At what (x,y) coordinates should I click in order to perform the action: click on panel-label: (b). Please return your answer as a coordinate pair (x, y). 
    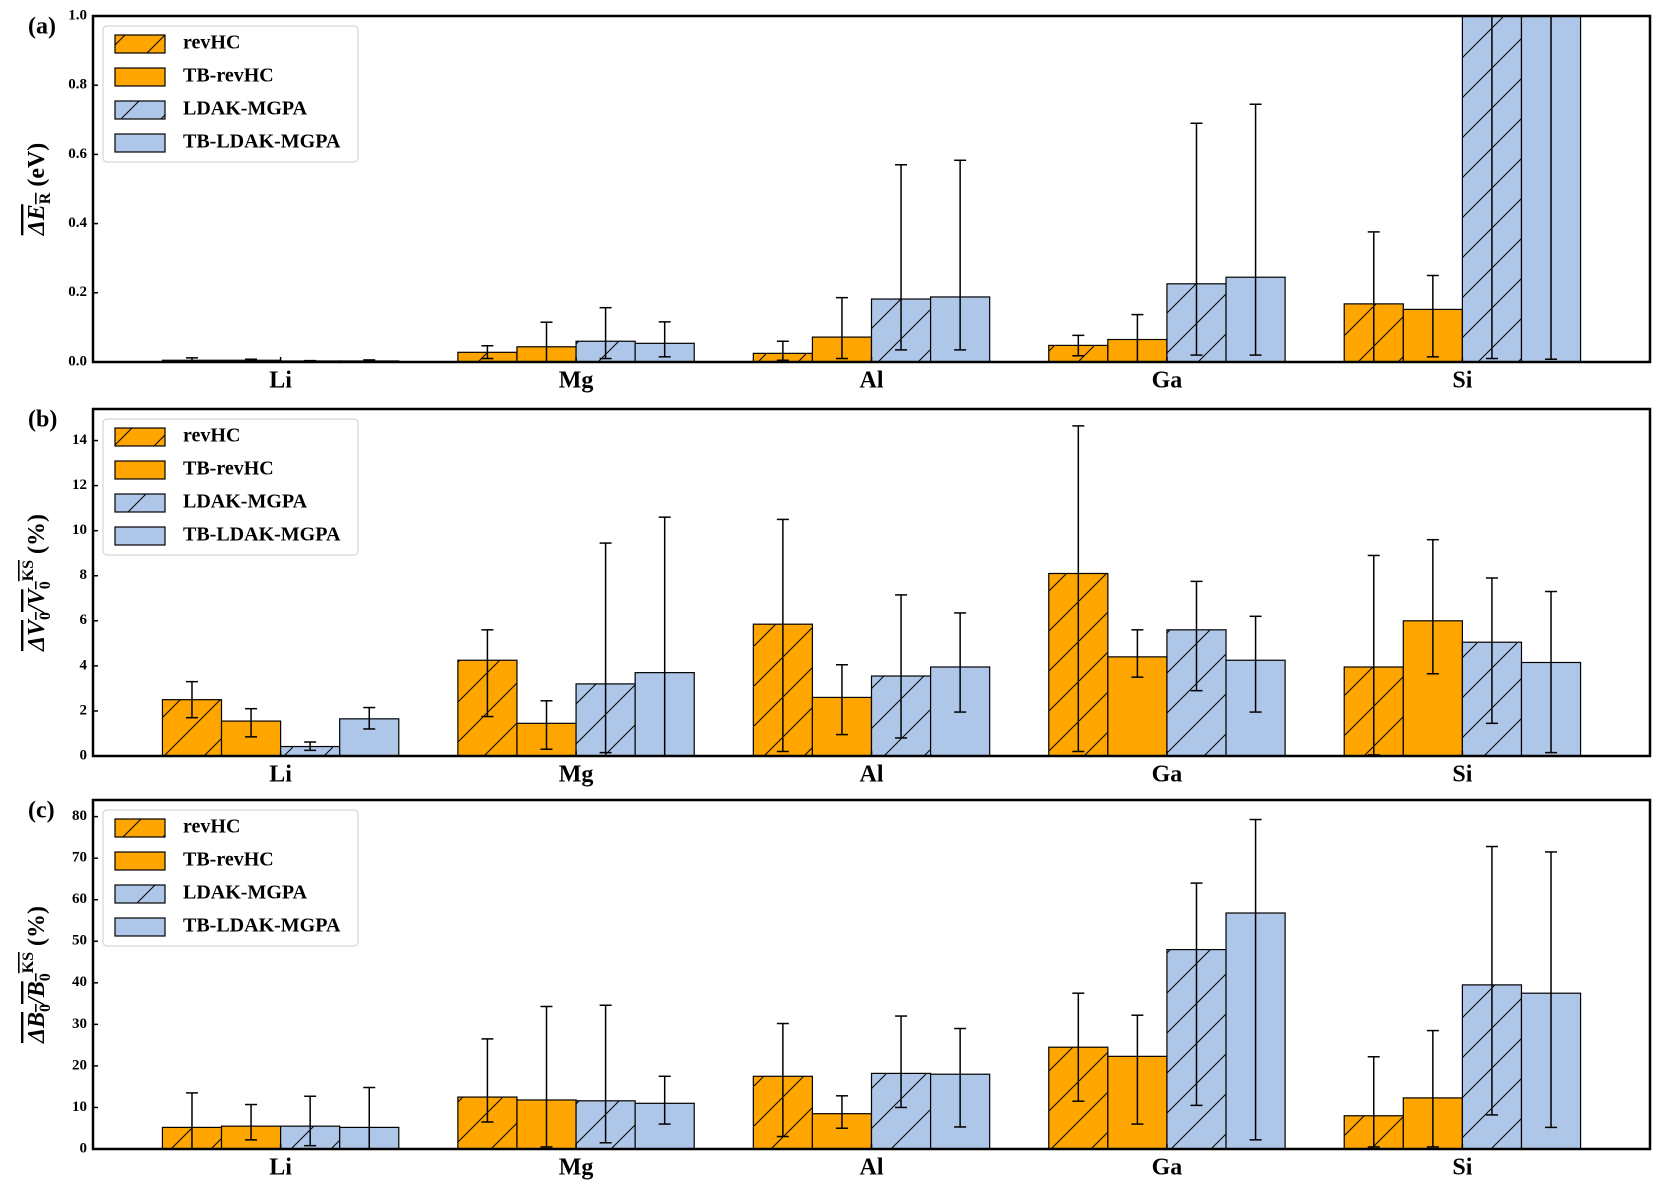
    Looking at the image, I should click on (42, 420).